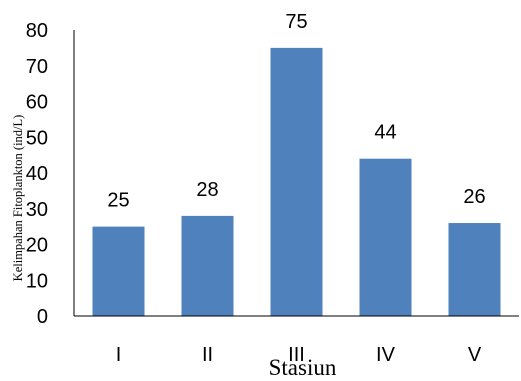 Image resolution: width=521 pixels, height=381 pixels. I want to click on x-axis-title: Stasiun, so click(303, 367).